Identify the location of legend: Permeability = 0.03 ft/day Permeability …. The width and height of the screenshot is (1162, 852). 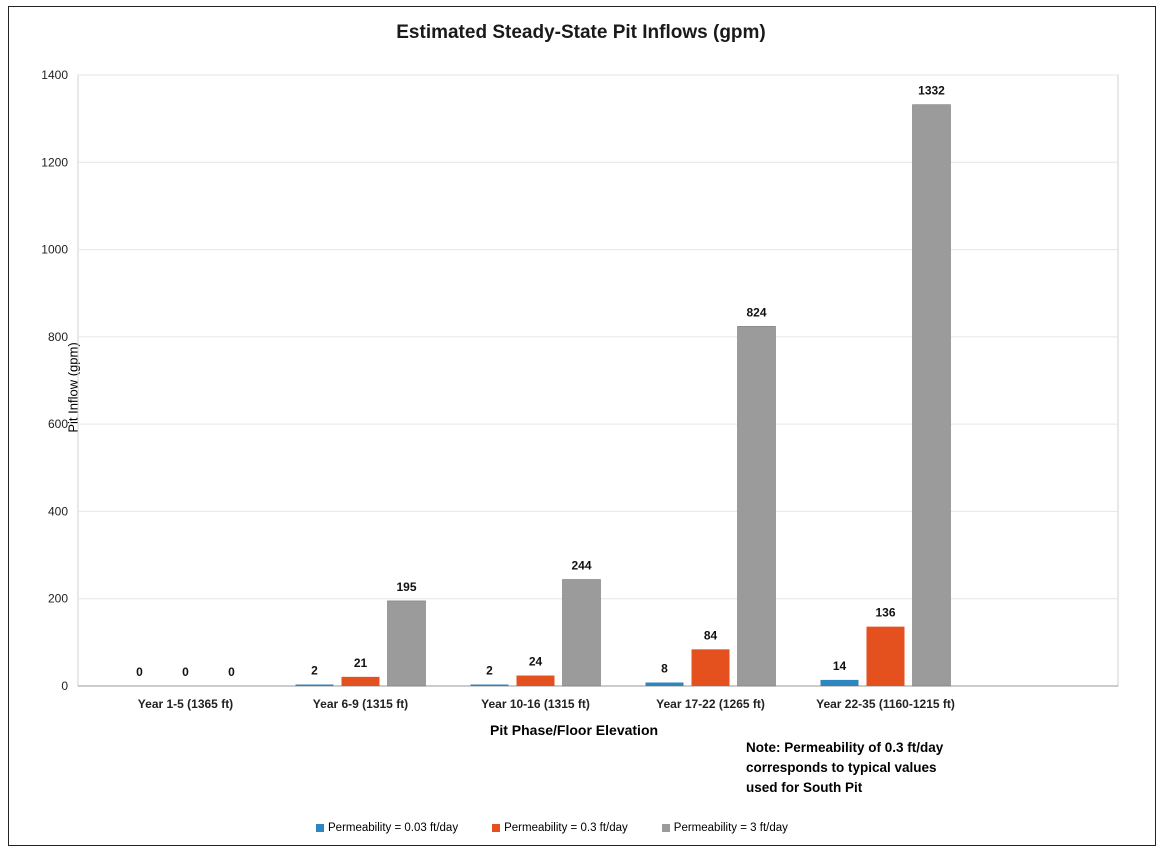
(552, 828).